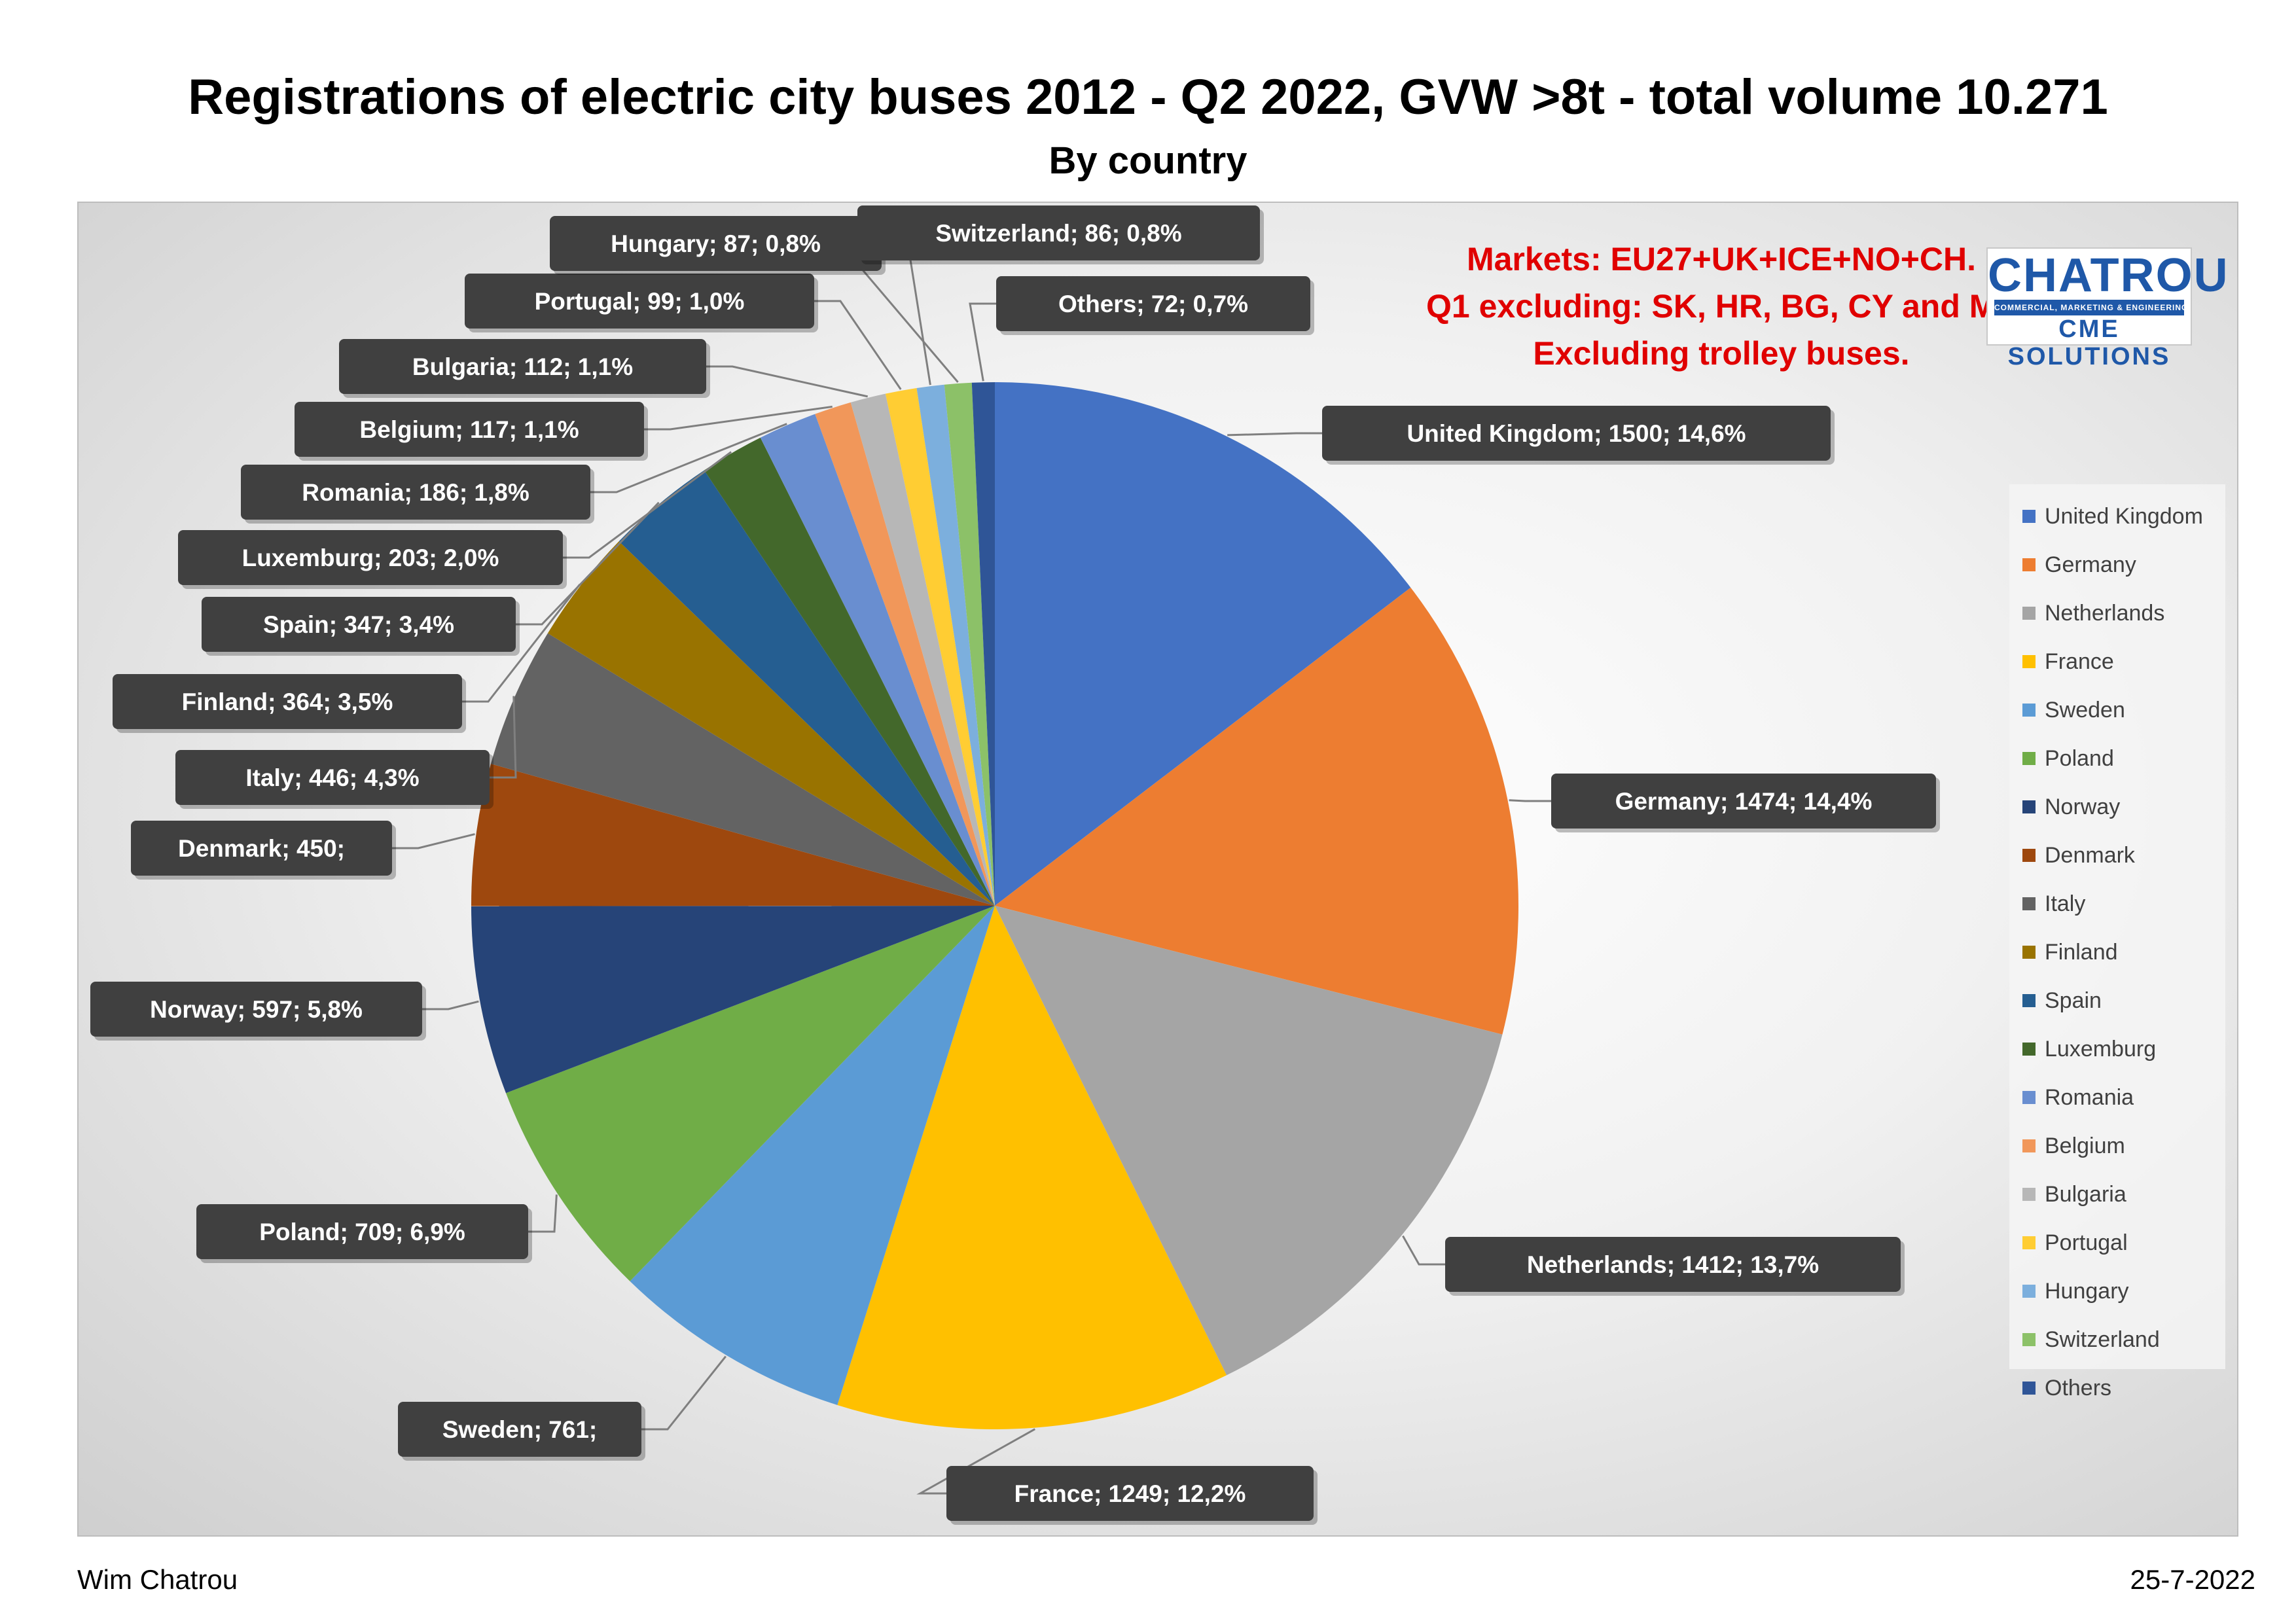 This screenshot has width=2296, height=1623. I want to click on legend-label: Denmark, so click(2090, 855).